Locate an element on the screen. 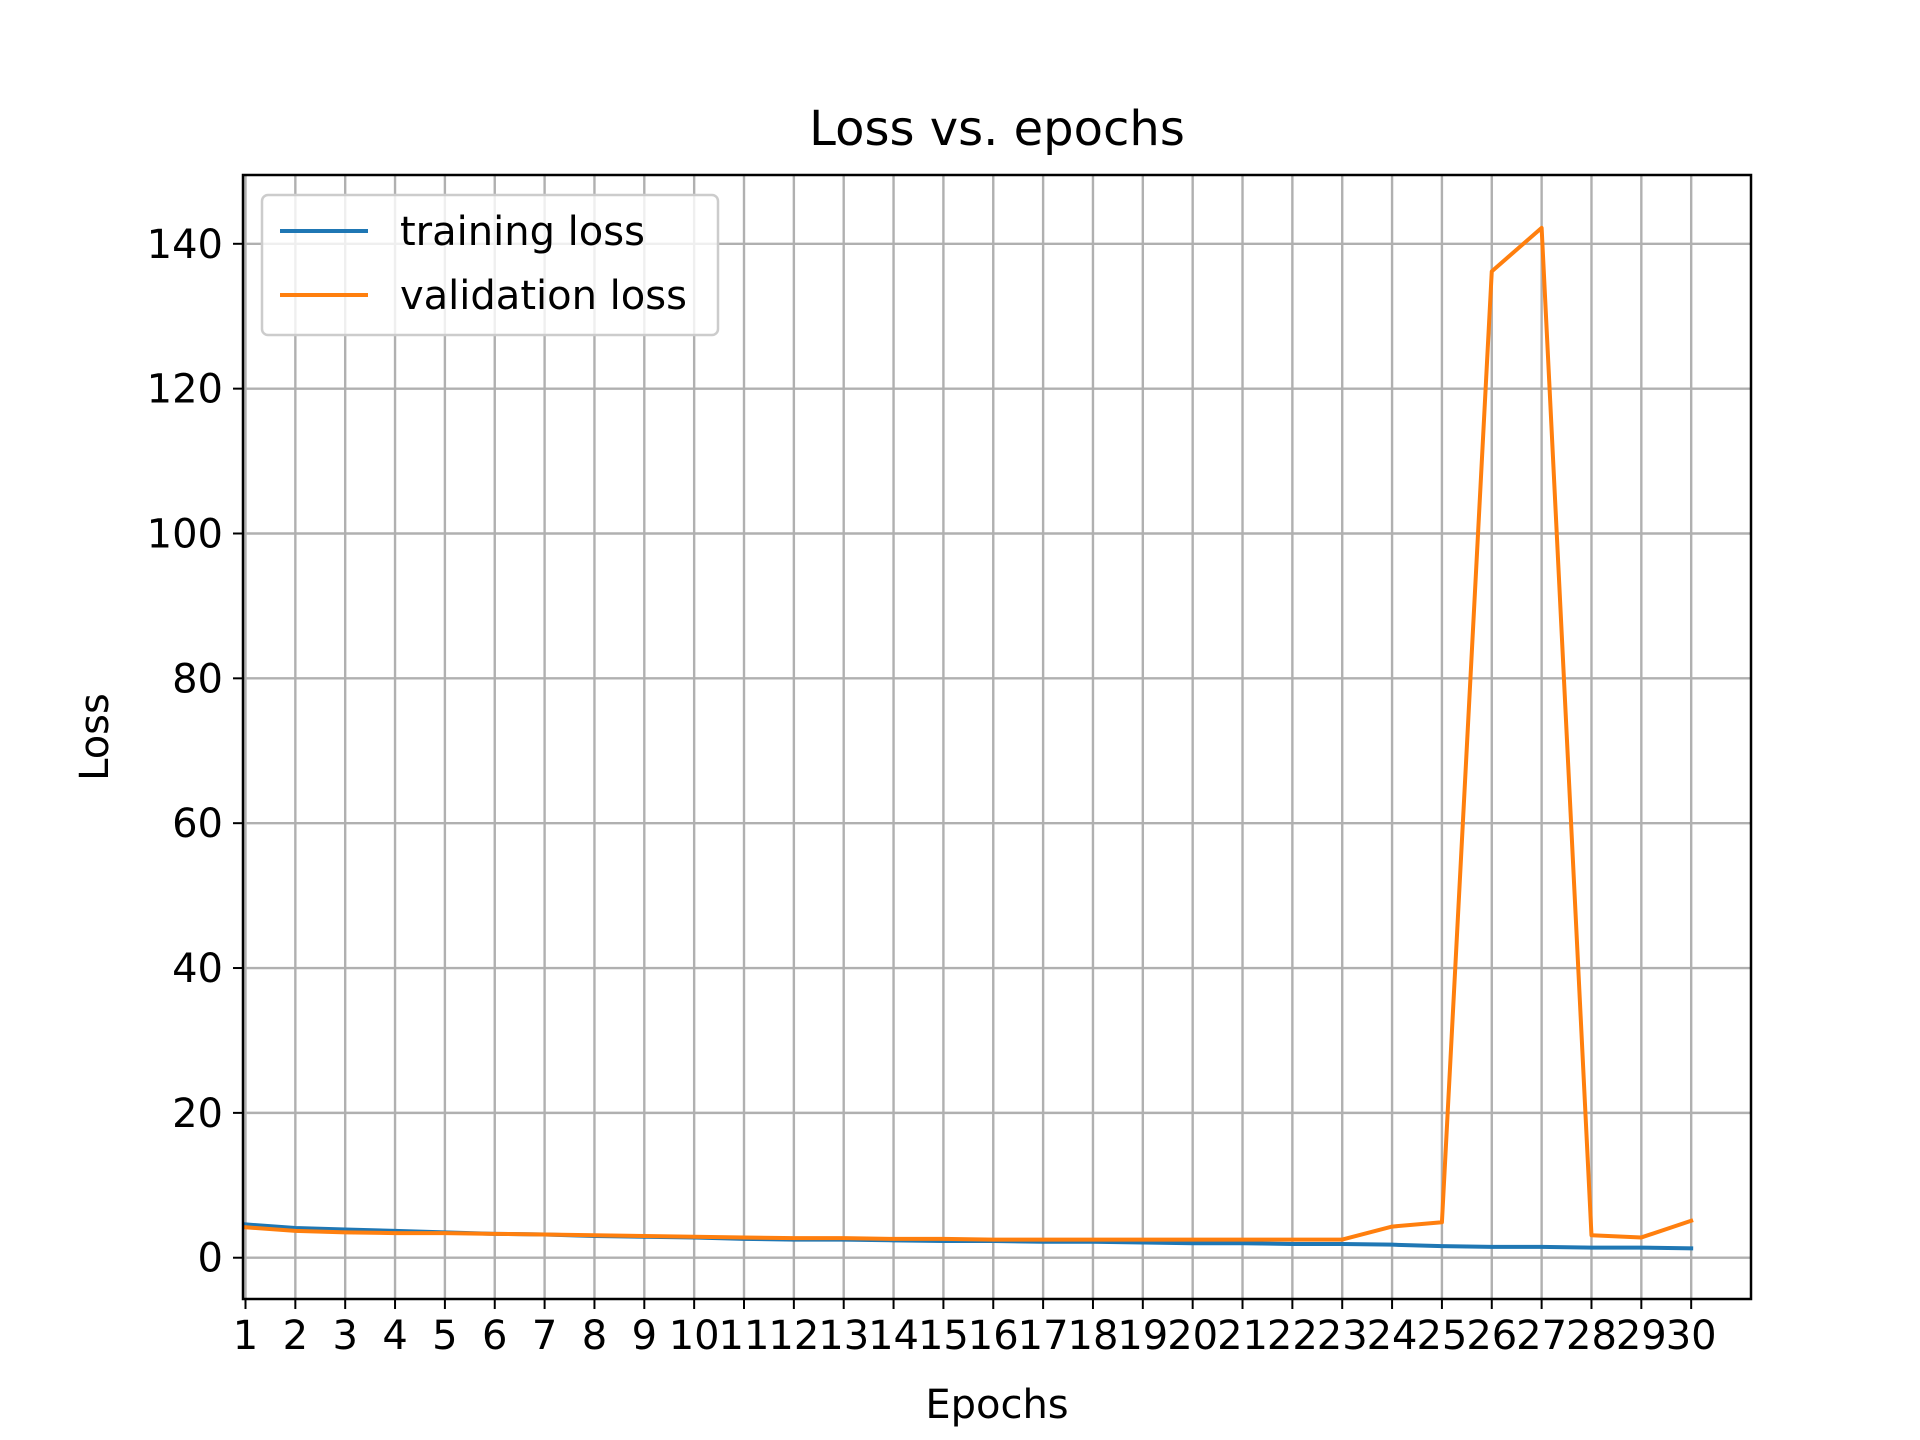  y-tick-label: 40 is located at coordinates (197, 969).